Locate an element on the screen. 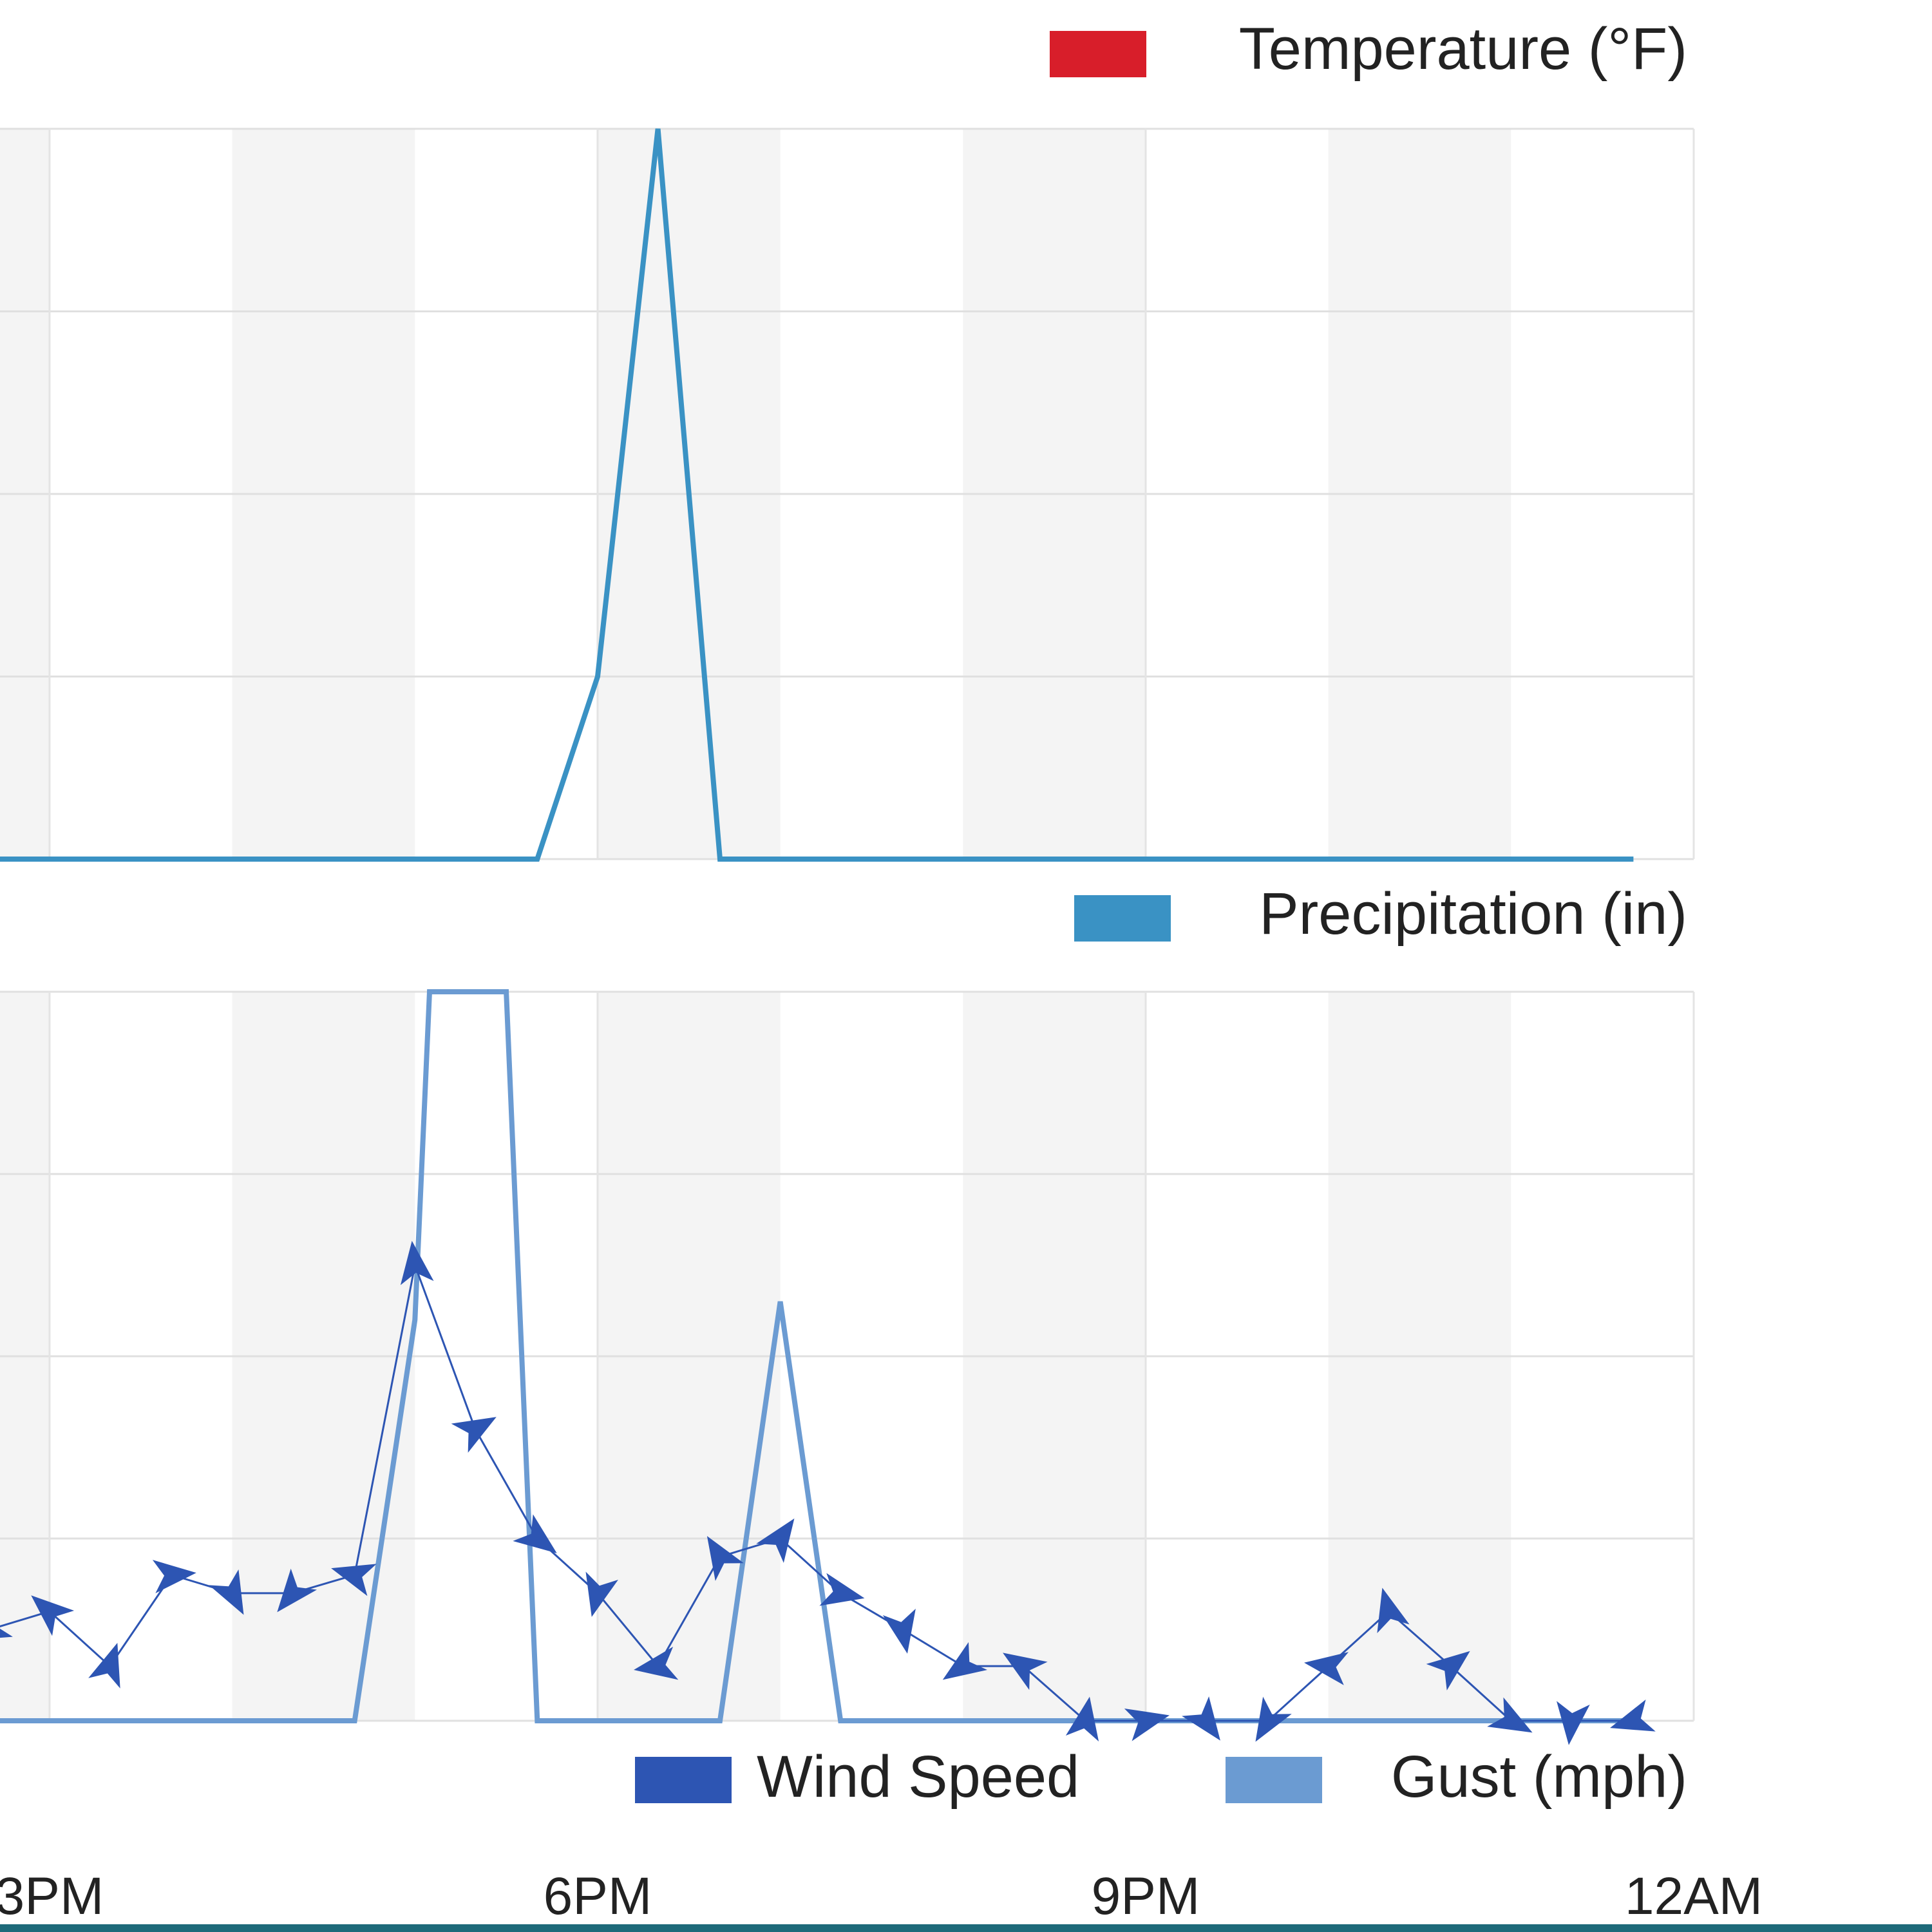 Image resolution: width=1932 pixels, height=1932 pixels. legend-wind-speed-label: Wind Speed is located at coordinates (918, 1777).